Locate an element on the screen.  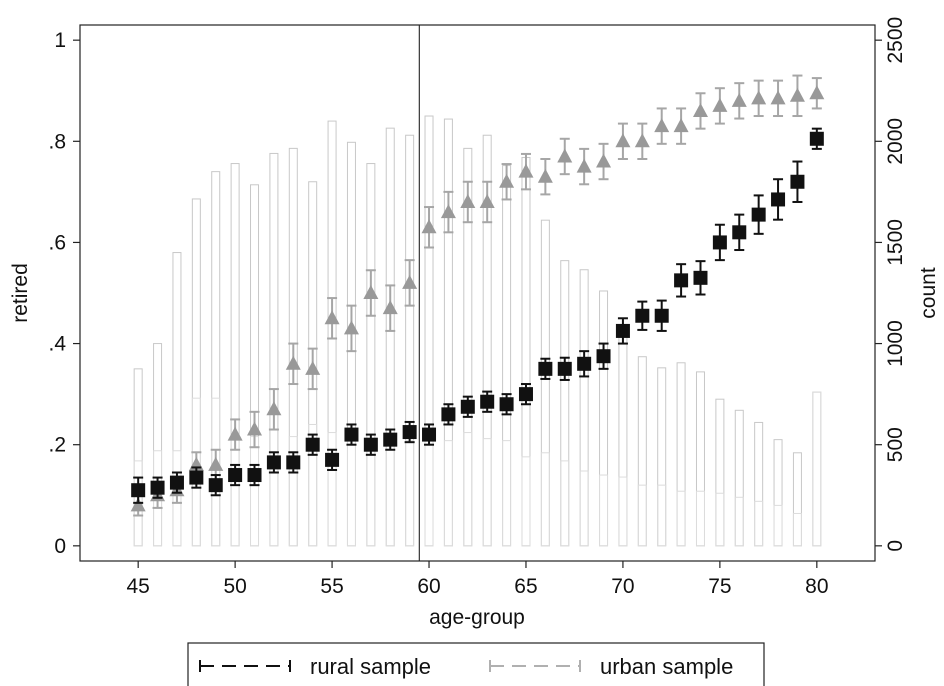
y-tick-label: .4 is located at coordinates (57, 344).